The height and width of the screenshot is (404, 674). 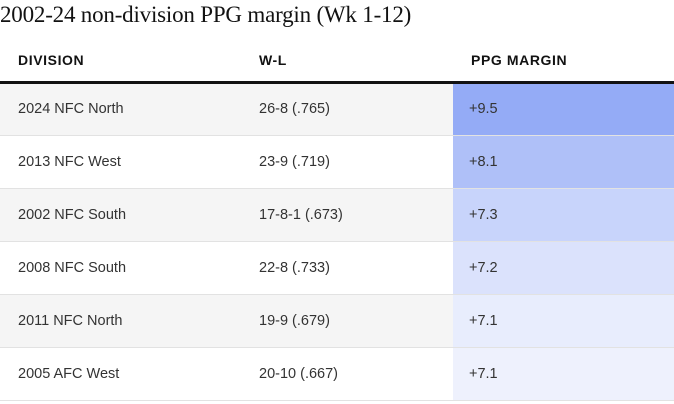 What do you see at coordinates (120, 162) in the screenshot?
I see `division-cell: 2013 NFC West` at bounding box center [120, 162].